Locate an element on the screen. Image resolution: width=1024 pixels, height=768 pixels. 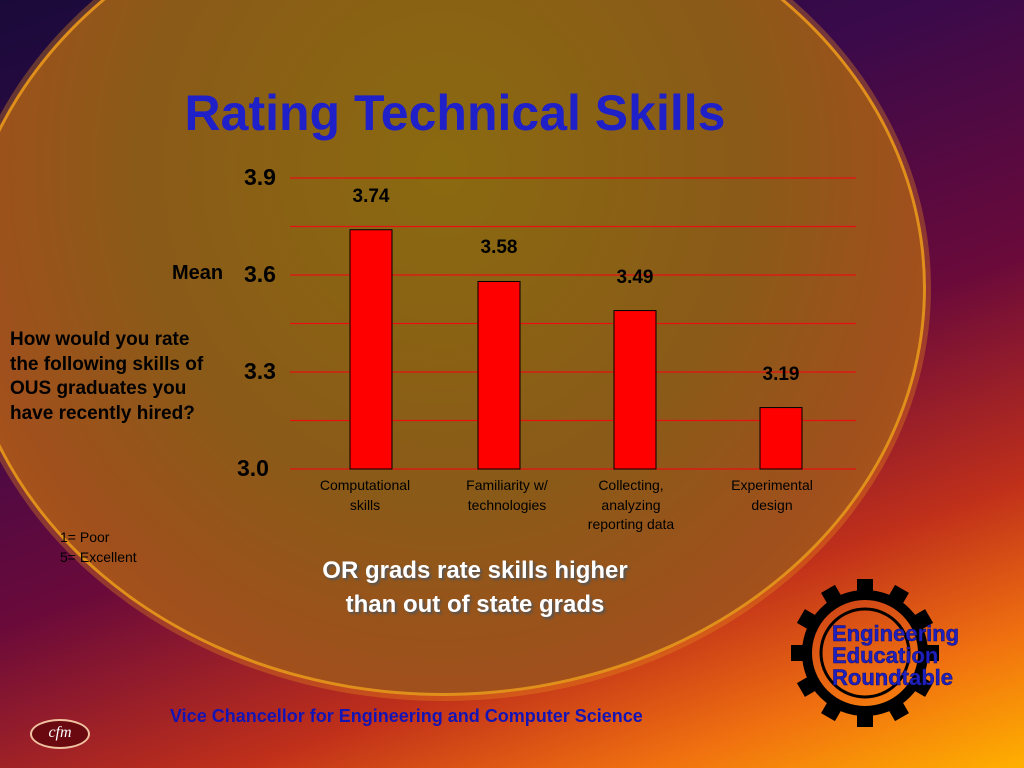
category-label: Computational skills is located at coordinates (365, 495).